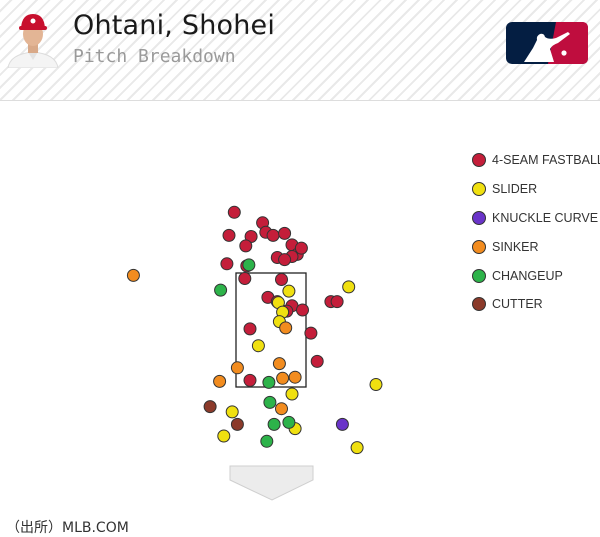  Describe the element at coordinates (154, 56) in the screenshot. I see `chart-subtitle: Pitch Breakdown` at that location.